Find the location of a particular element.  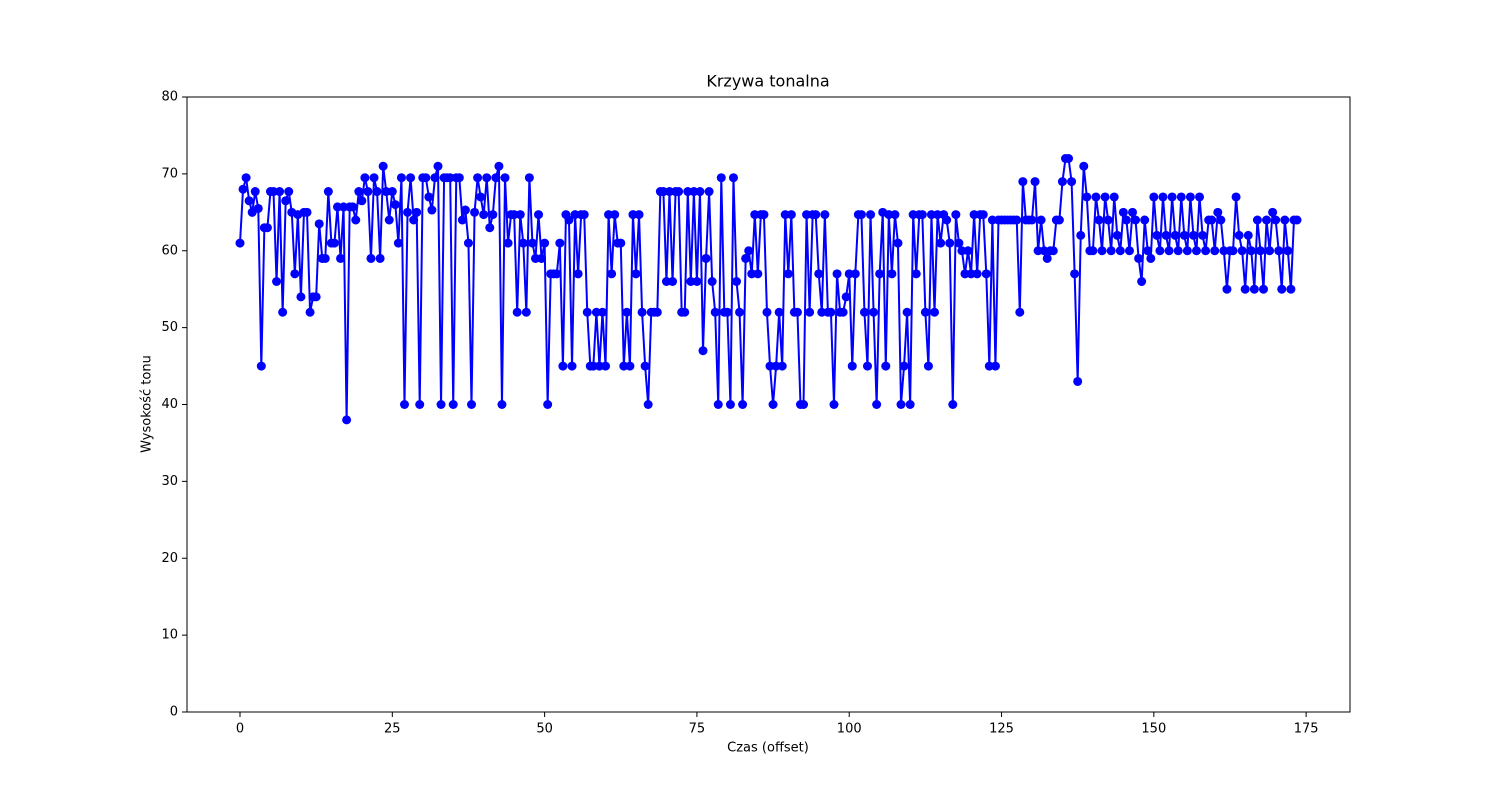

x-tick-label: 150 is located at coordinates (1153, 729).